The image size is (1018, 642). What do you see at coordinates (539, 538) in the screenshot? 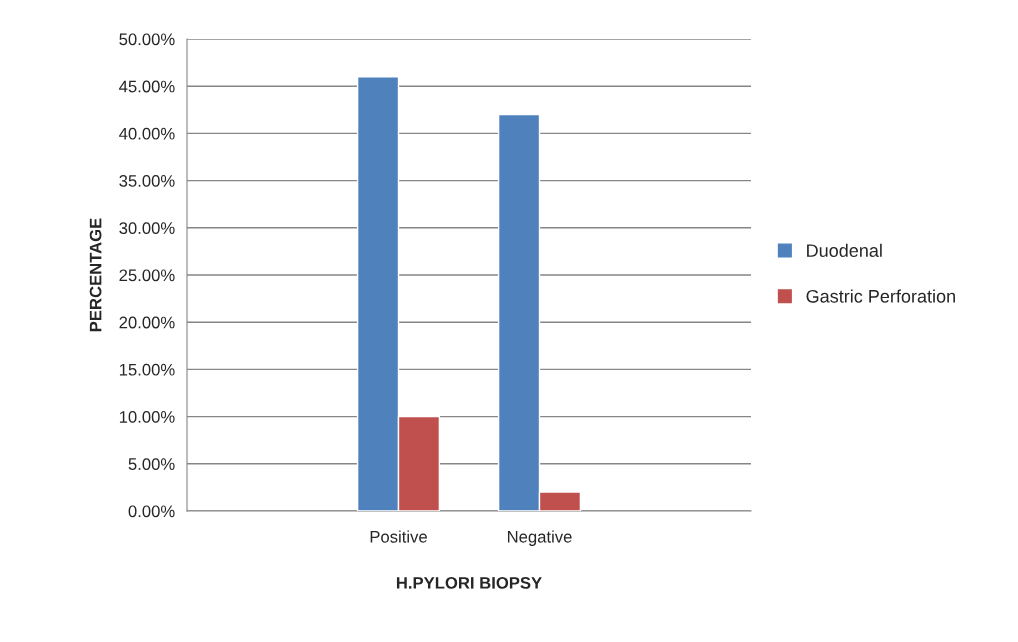
I see `x-tick-label: Negative` at bounding box center [539, 538].